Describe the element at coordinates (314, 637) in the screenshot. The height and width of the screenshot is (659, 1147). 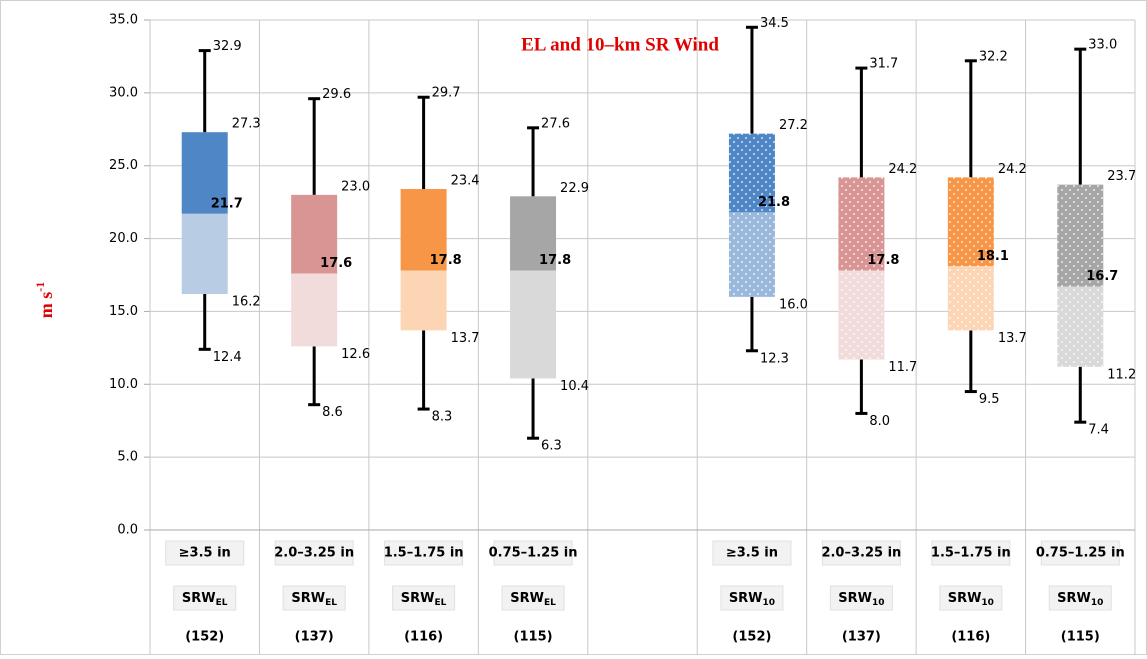
I see `count-label: (137)` at that location.